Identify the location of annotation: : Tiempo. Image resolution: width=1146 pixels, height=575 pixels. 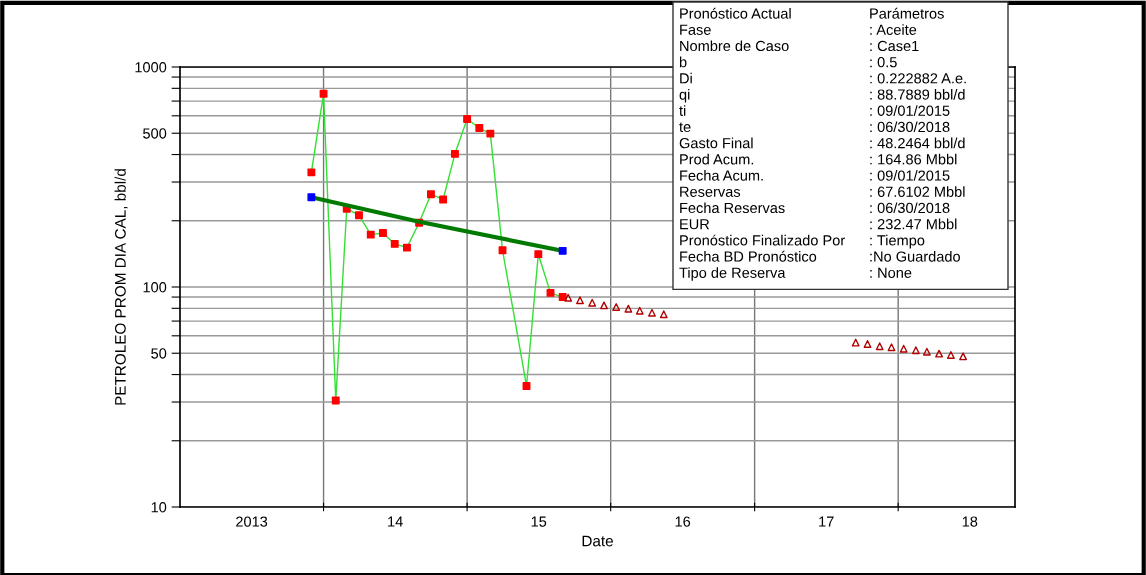
(897, 241).